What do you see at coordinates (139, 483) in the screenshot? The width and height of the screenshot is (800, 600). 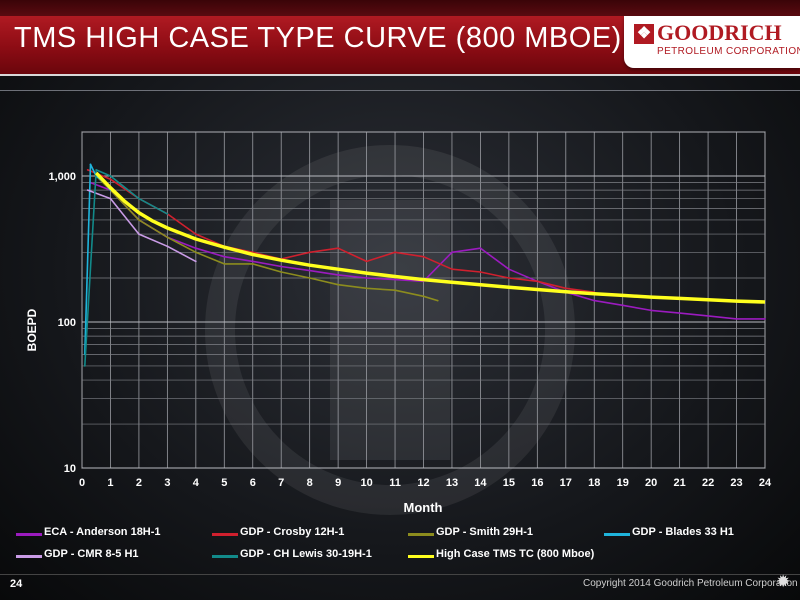 I see `x-tick-label: 2` at bounding box center [139, 483].